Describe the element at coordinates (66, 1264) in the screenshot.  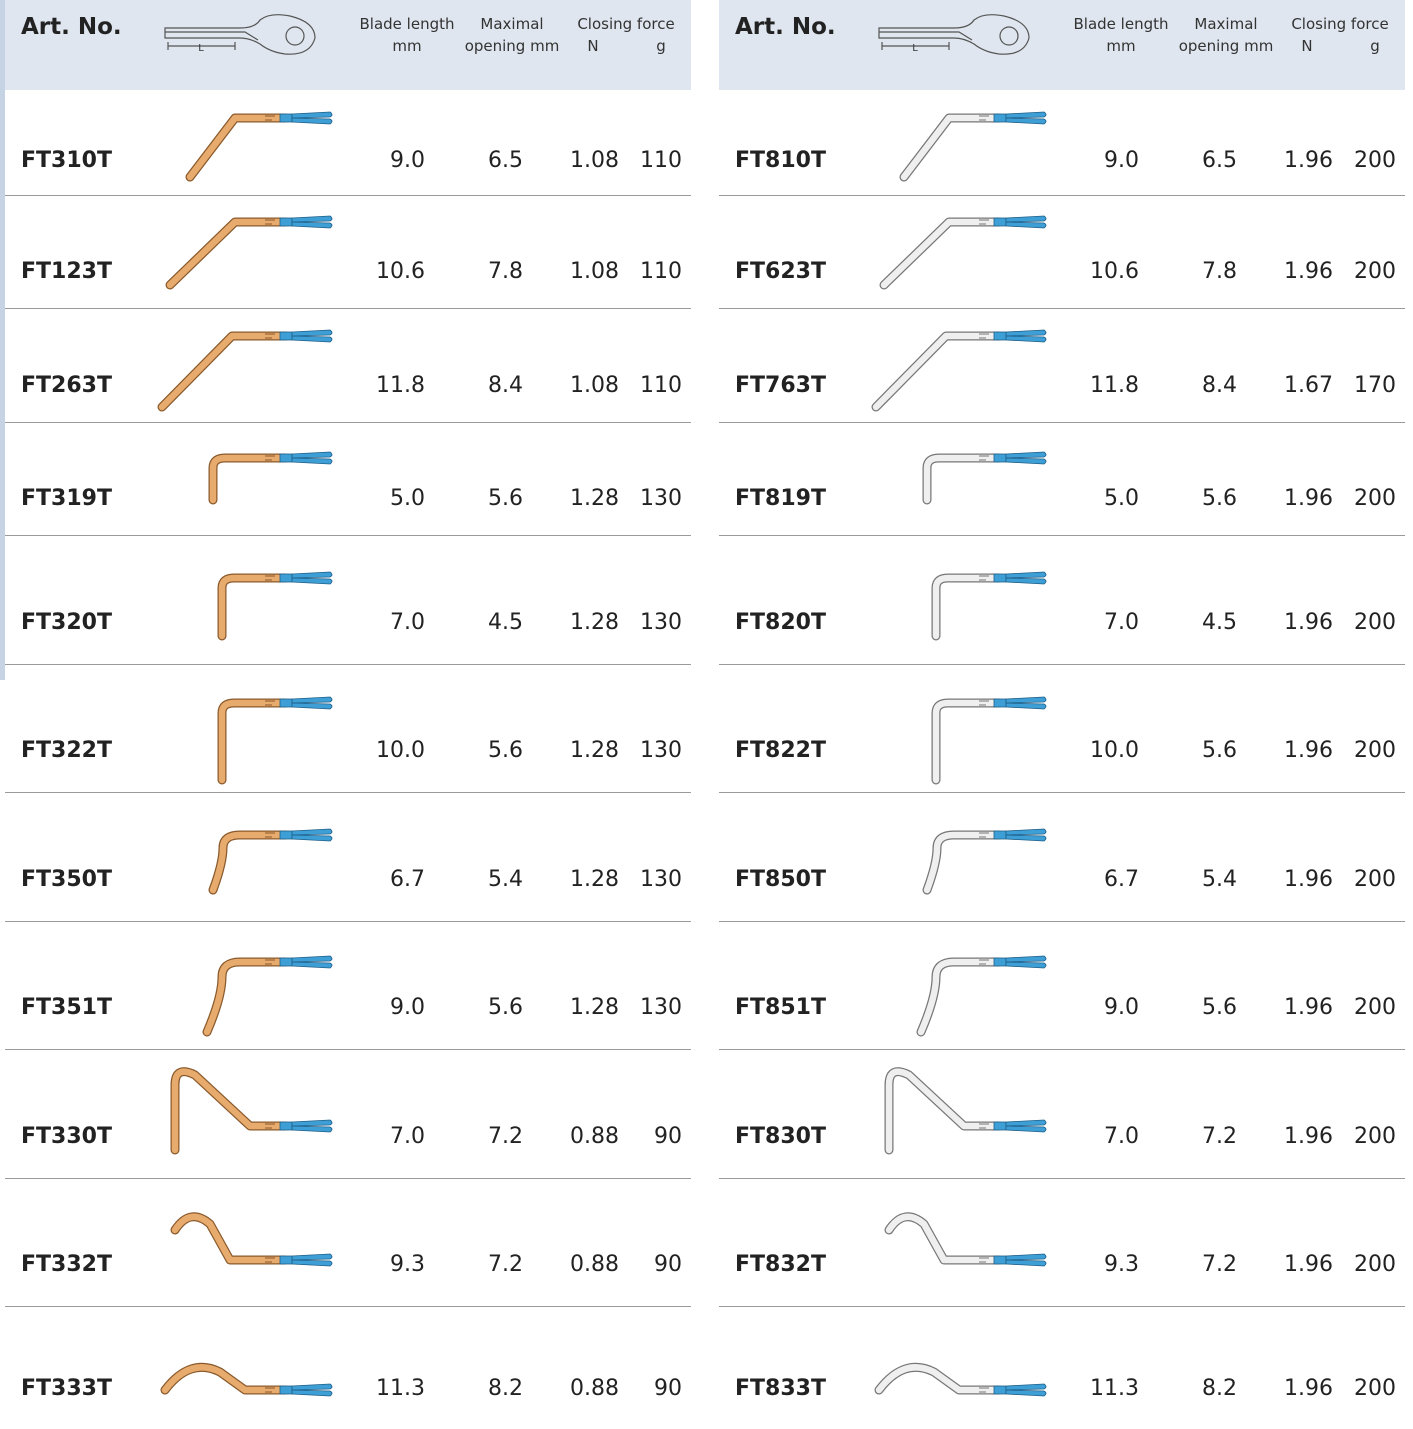
I see `art-number: FT332T` at that location.